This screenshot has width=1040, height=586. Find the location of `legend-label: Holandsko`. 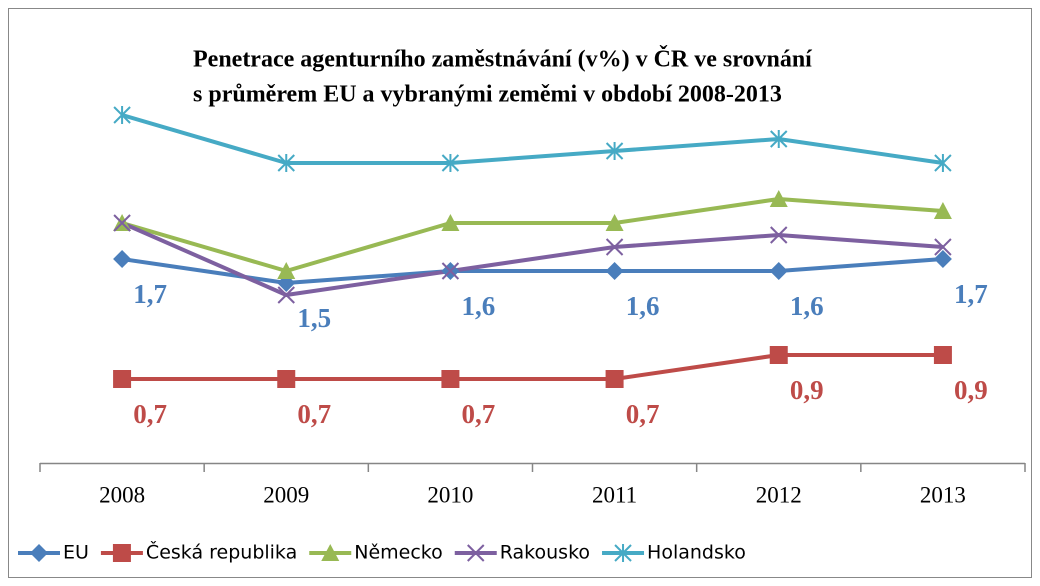

legend-label: Holandsko is located at coordinates (696, 553).